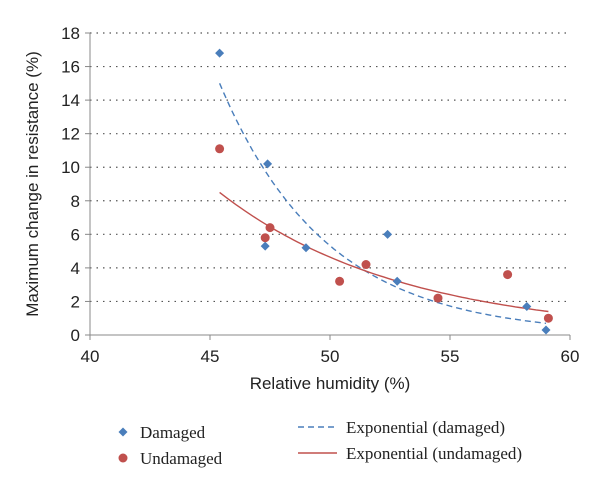 The image size is (600, 492). I want to click on x-tick-label: 50, so click(330, 356).